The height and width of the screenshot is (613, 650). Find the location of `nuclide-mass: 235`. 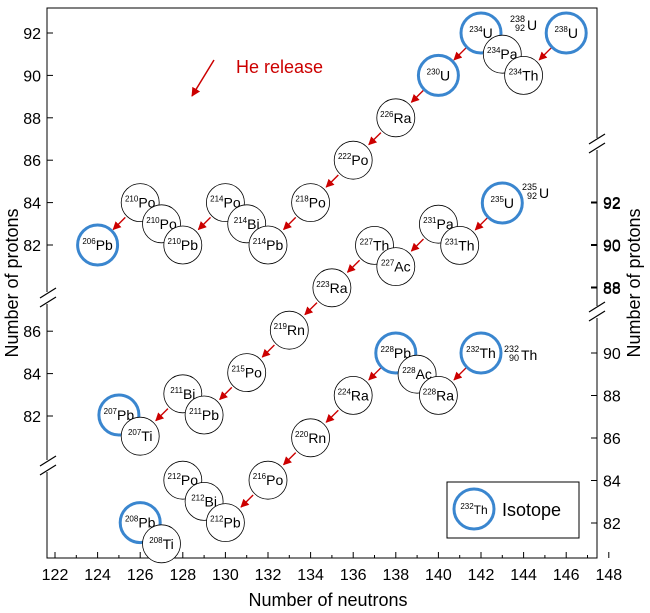

nuclide-mass: 235 is located at coordinates (498, 199).